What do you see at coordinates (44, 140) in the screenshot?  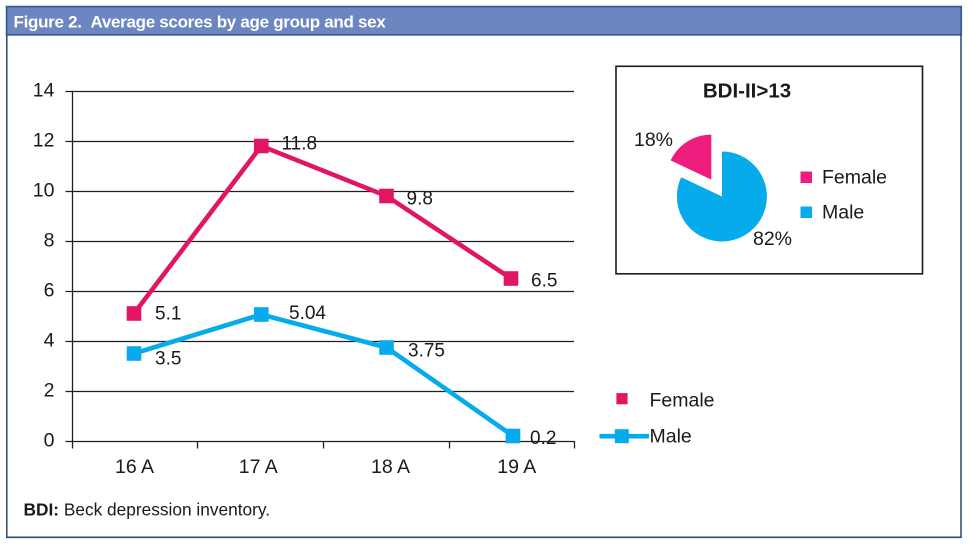 I see `svg-text: 12` at bounding box center [44, 140].